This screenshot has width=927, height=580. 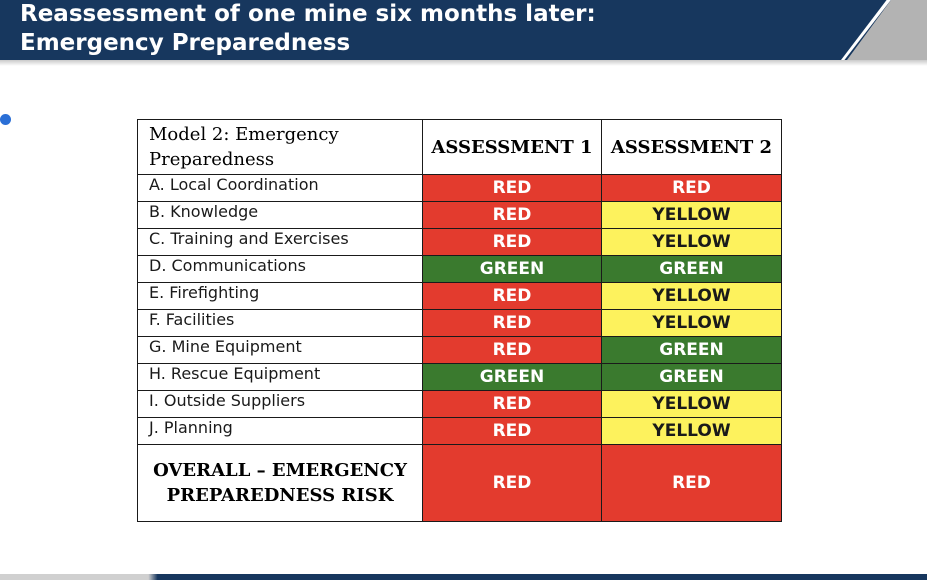 I want to click on header-model: Model 2: Emergency Preparedness, so click(x=280, y=147).